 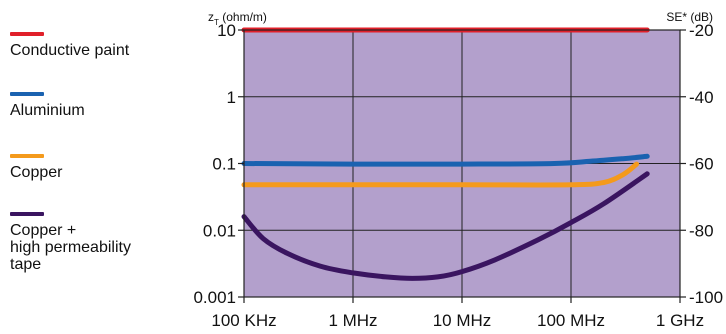 What do you see at coordinates (226, 30) in the screenshot?
I see `y-left-tick-label: 10` at bounding box center [226, 30].